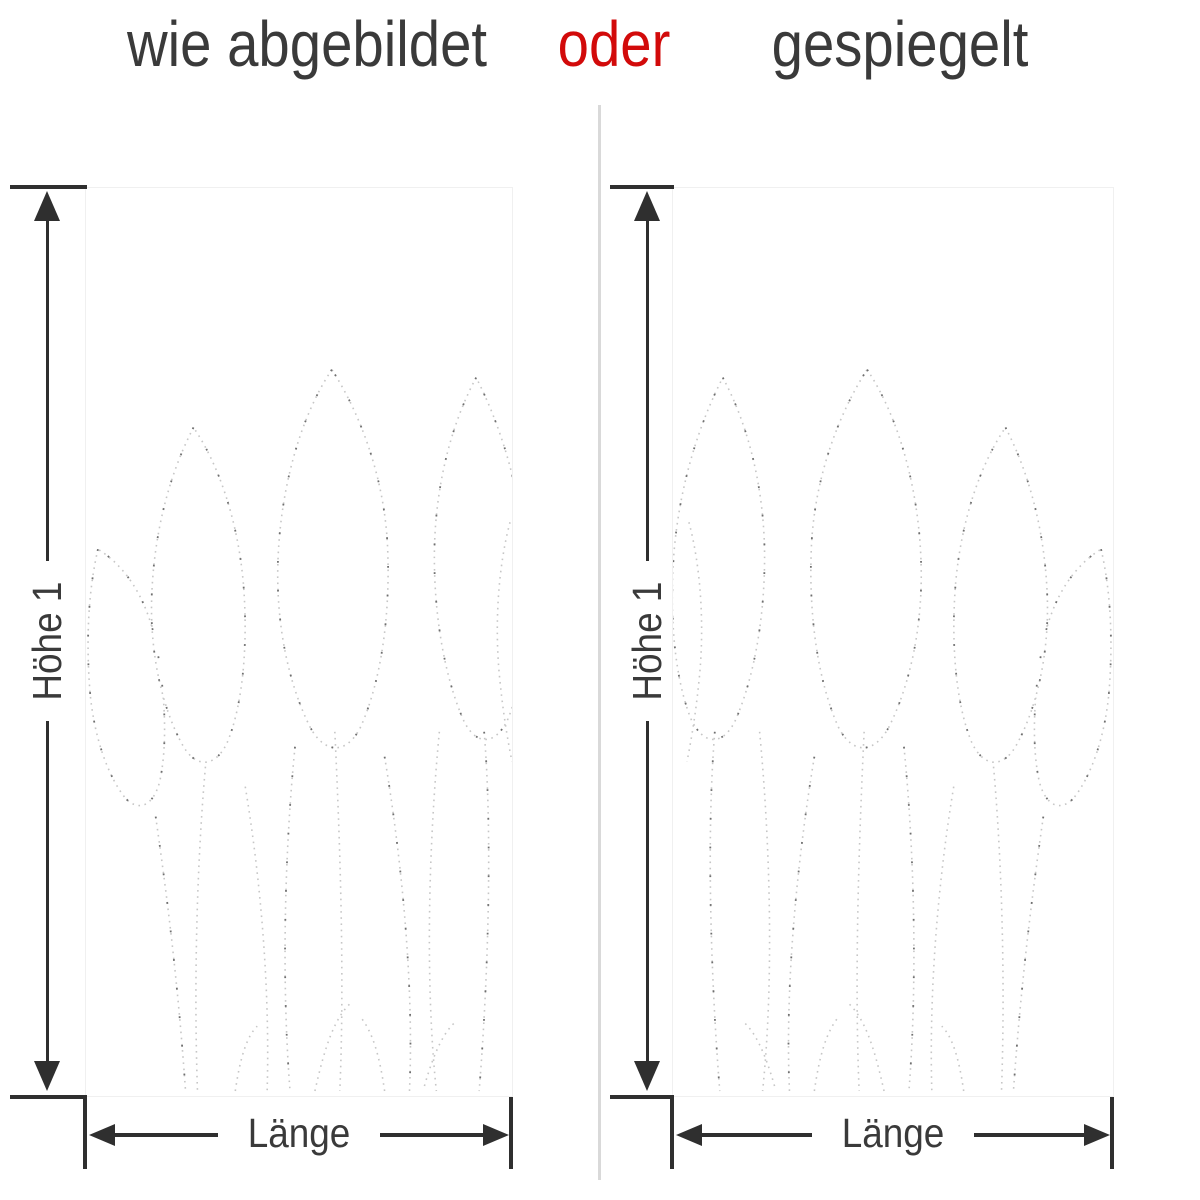 This screenshot has height=1200, width=1200. What do you see at coordinates (307, 44) in the screenshot?
I see `header-option-as-shown: wie abgebildet` at bounding box center [307, 44].